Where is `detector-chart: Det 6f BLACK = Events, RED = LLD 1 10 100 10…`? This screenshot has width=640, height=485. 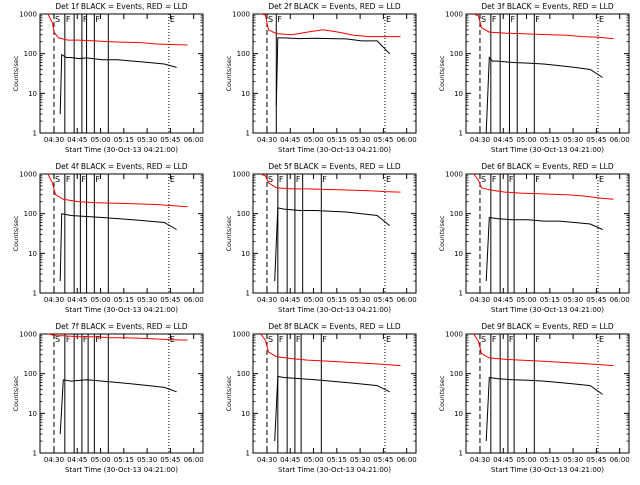
detector-chart: Det 6f BLACK = Events, RED = LLD 1 10 100 10… is located at coordinates (534, 238).